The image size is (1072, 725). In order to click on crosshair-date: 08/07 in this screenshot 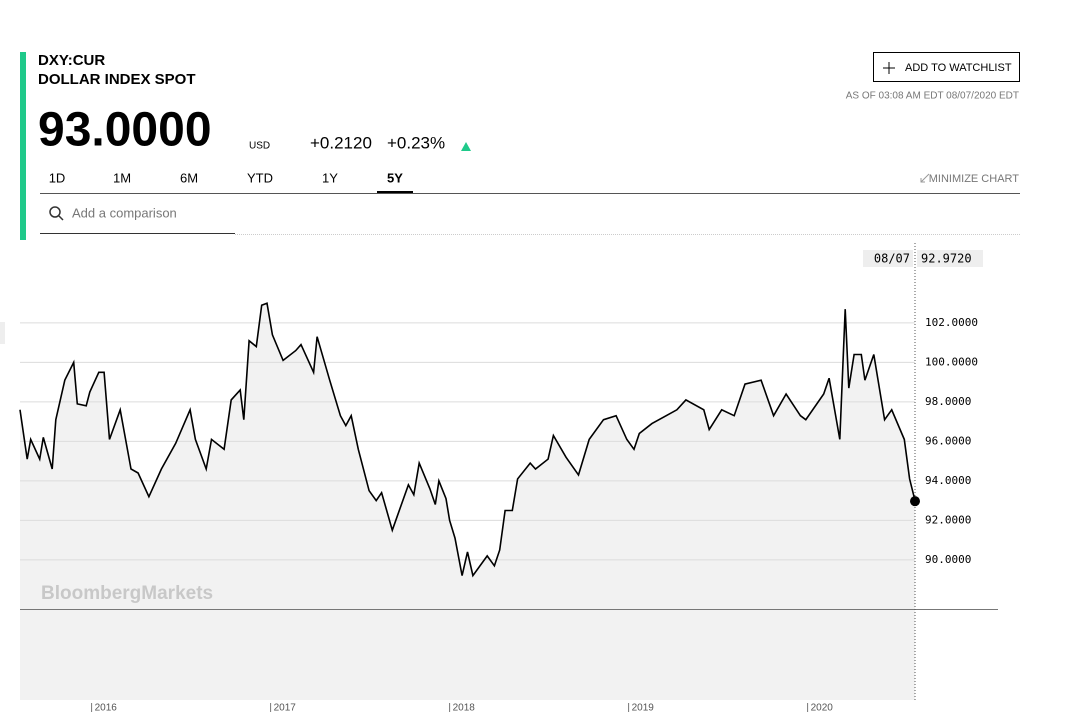, I will do `click(892, 259)`.